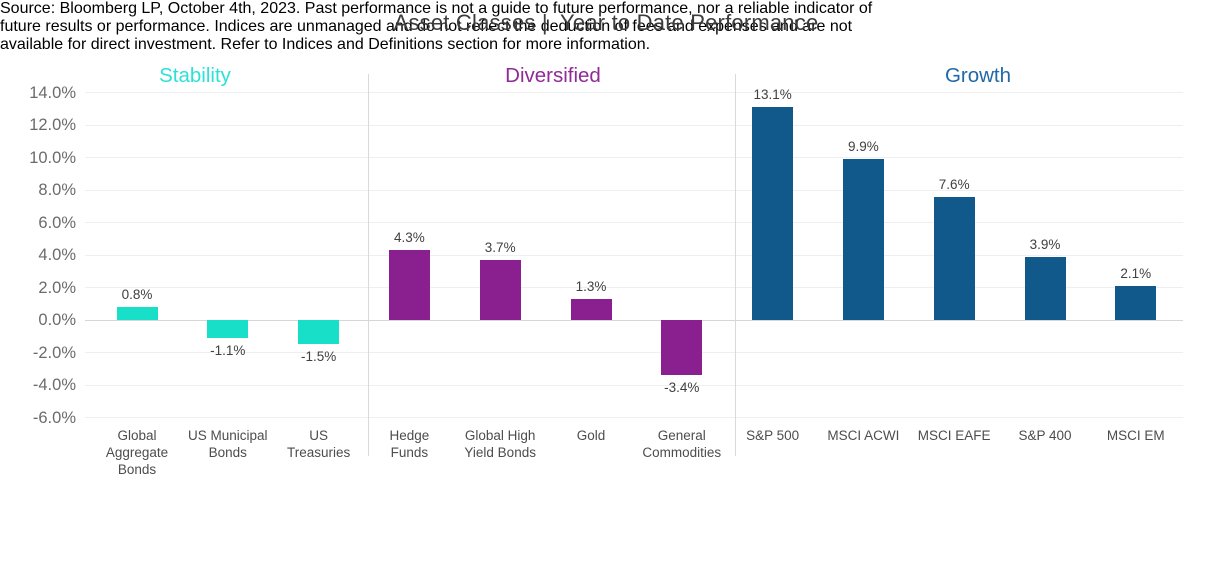 This screenshot has height=582, width=1212. Describe the element at coordinates (195, 75) in the screenshot. I see `section-header-stability: Stability` at that location.